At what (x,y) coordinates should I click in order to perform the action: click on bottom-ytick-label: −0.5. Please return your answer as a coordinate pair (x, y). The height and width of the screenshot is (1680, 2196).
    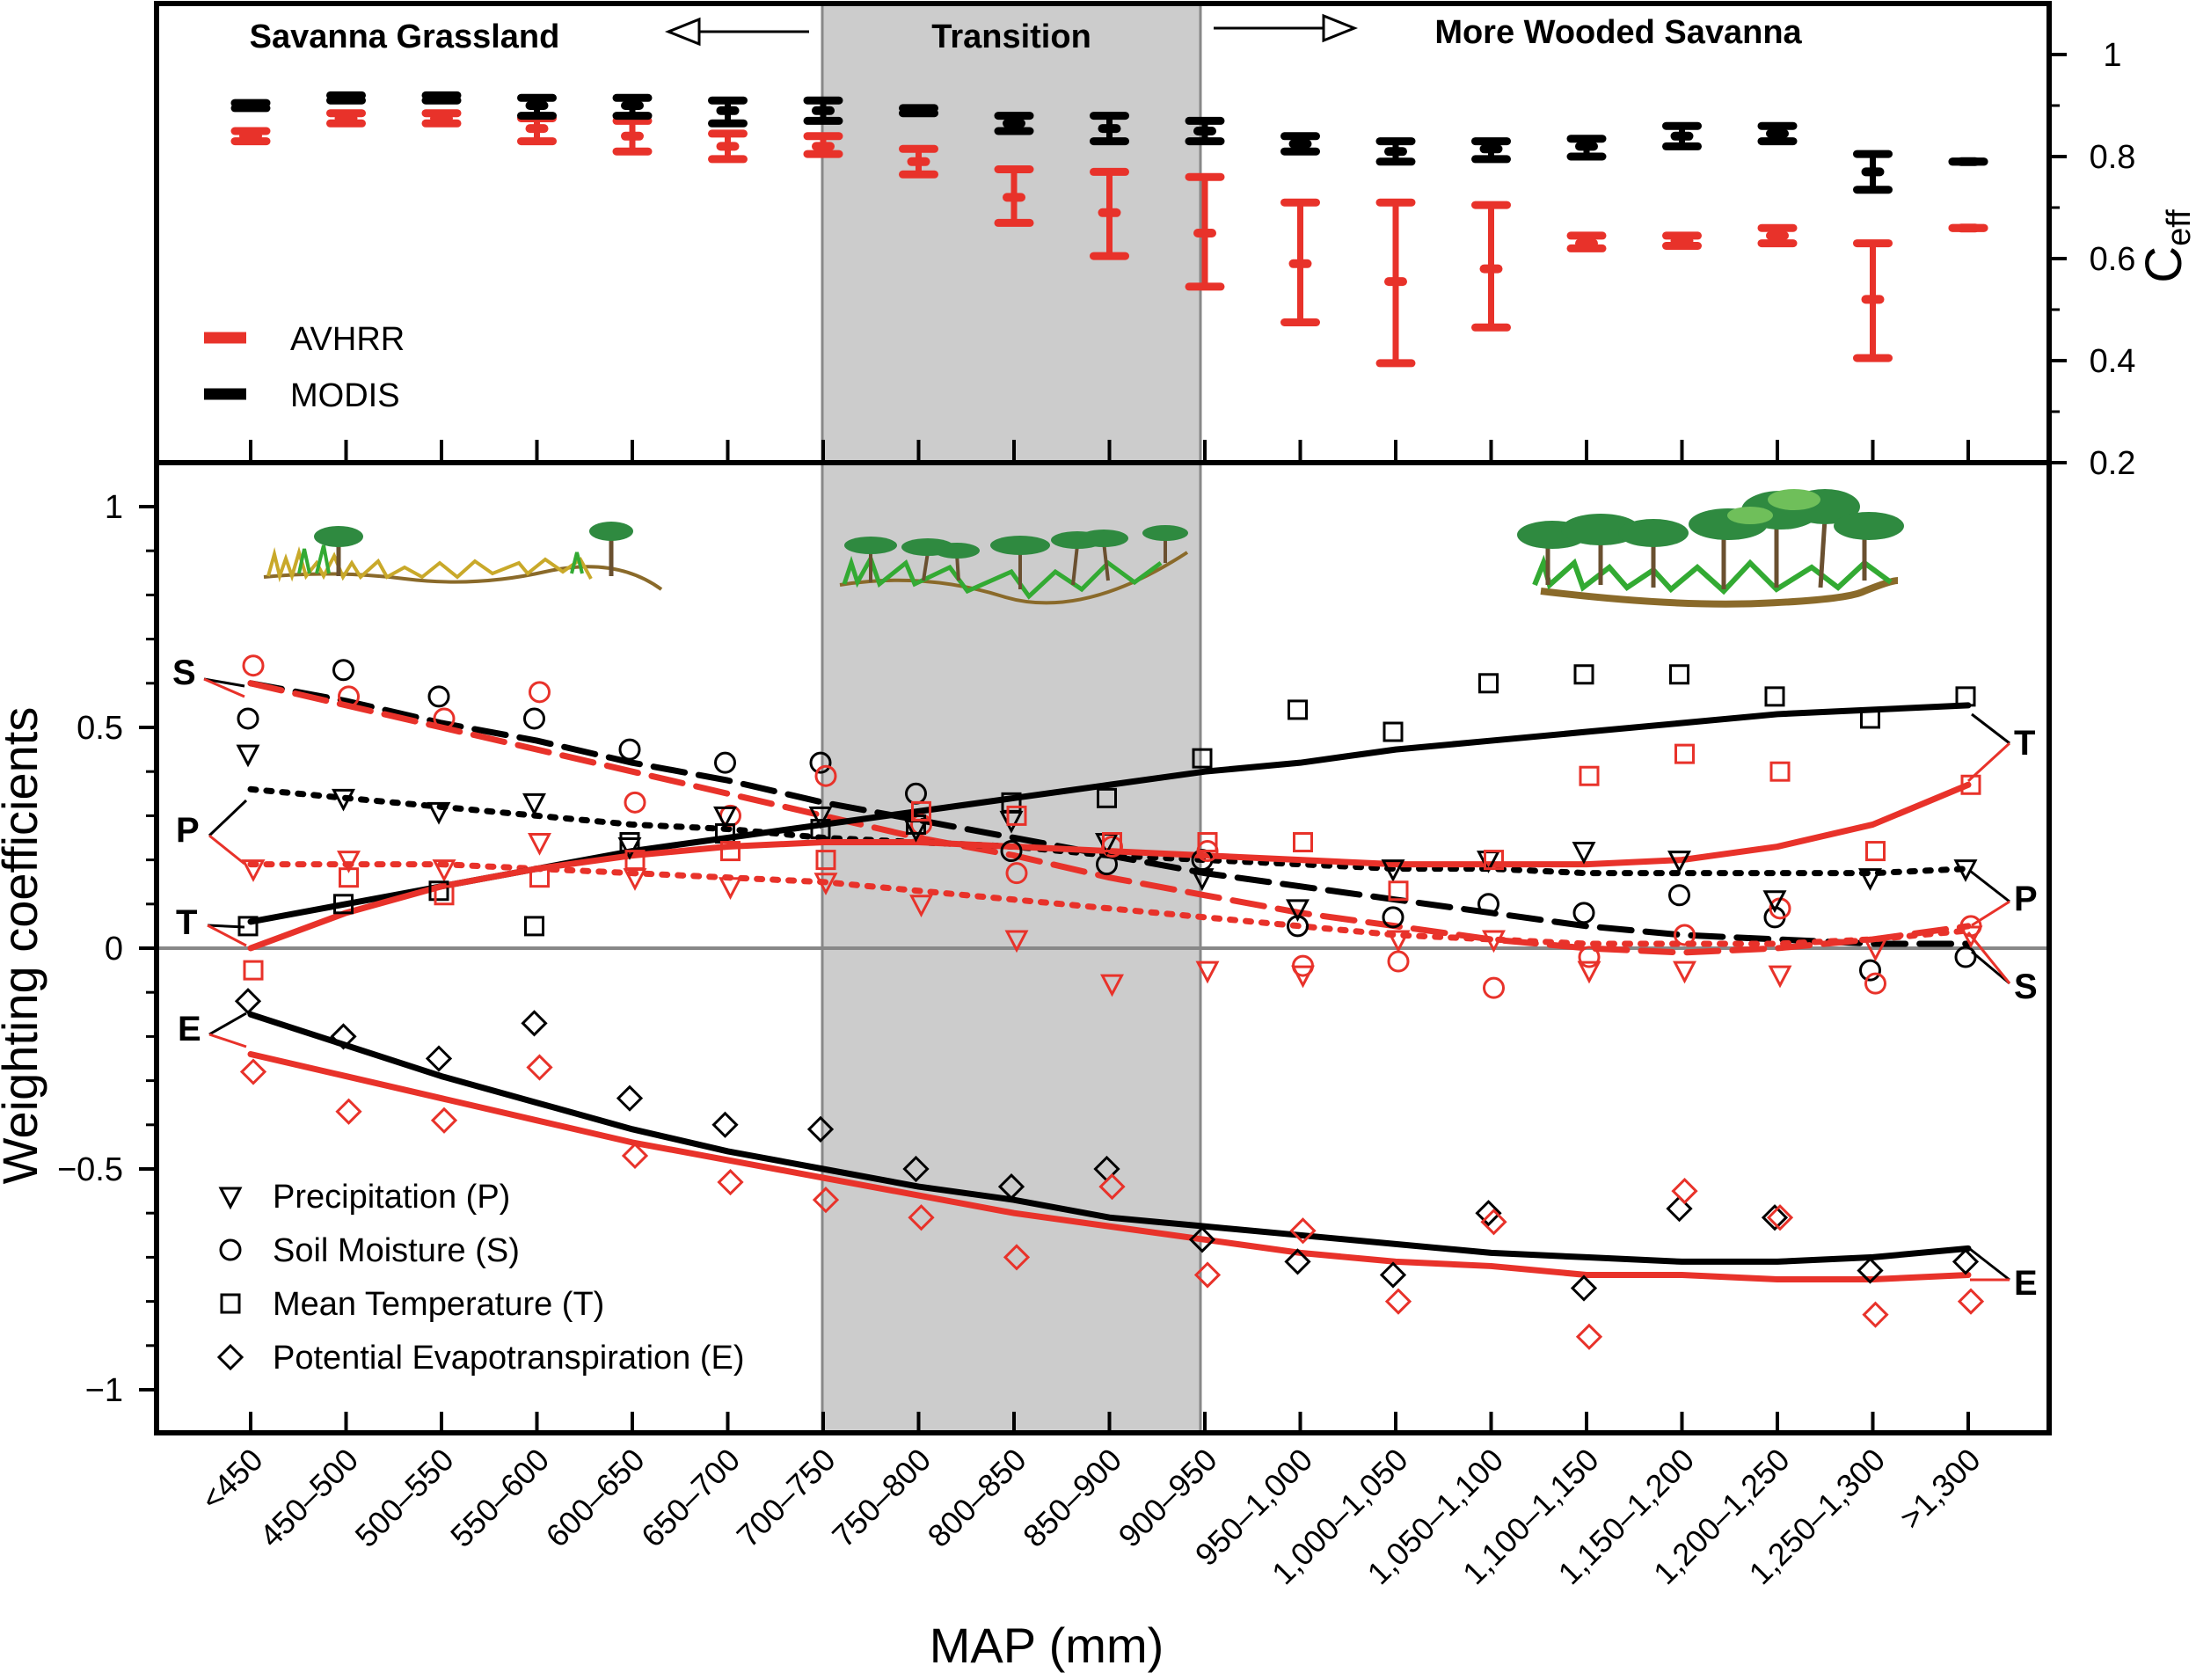
    Looking at the image, I should click on (90, 1169).